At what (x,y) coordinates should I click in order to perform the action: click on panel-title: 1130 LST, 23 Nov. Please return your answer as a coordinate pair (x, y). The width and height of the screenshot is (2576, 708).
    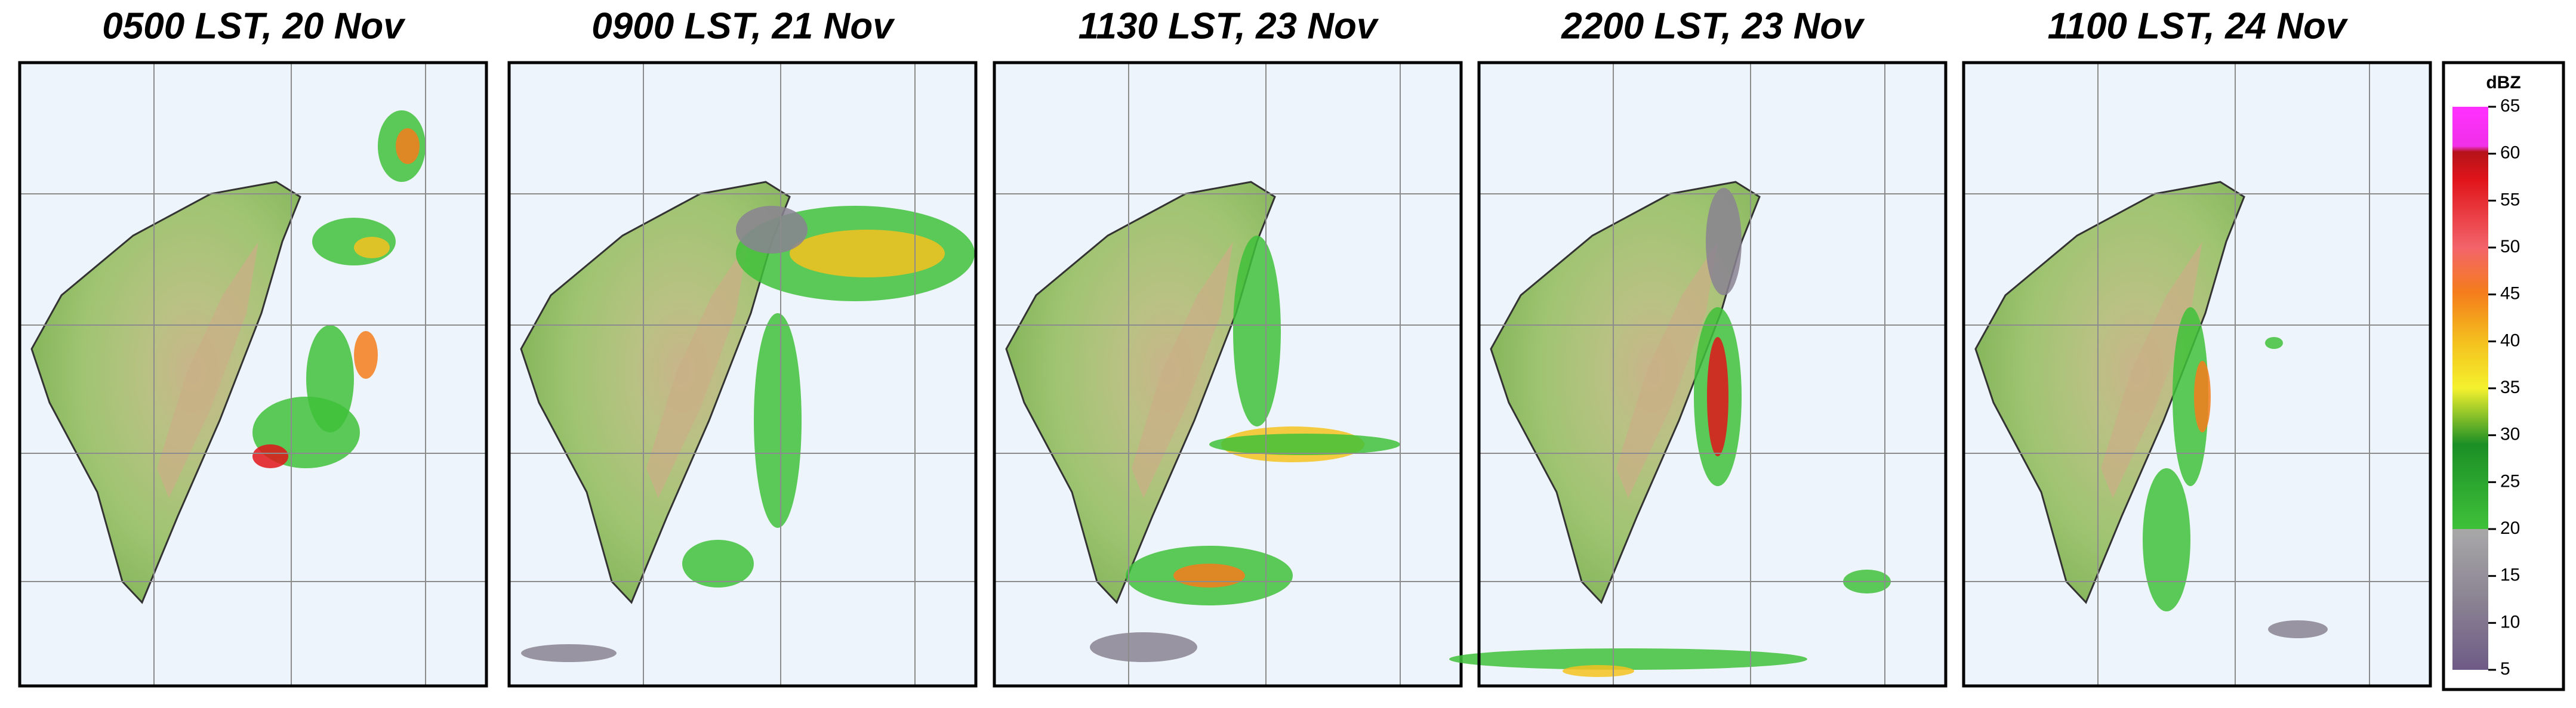
    Looking at the image, I should click on (1229, 26).